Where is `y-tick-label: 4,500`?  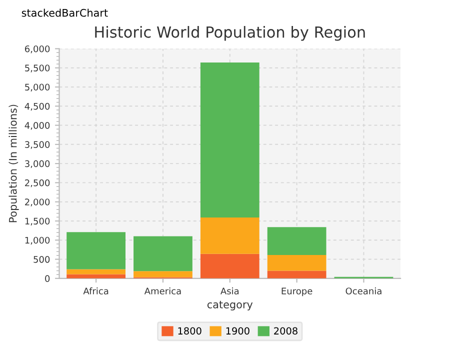 y-tick-label: 4,500 is located at coordinates (37, 106).